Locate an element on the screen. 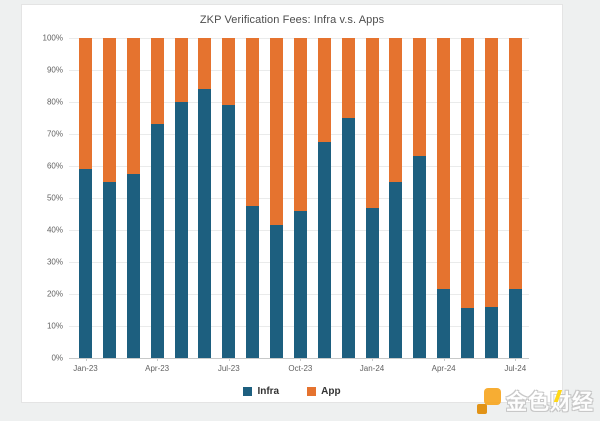 This screenshot has width=600, height=421. y-axis-label: 90% is located at coordinates (54, 70).